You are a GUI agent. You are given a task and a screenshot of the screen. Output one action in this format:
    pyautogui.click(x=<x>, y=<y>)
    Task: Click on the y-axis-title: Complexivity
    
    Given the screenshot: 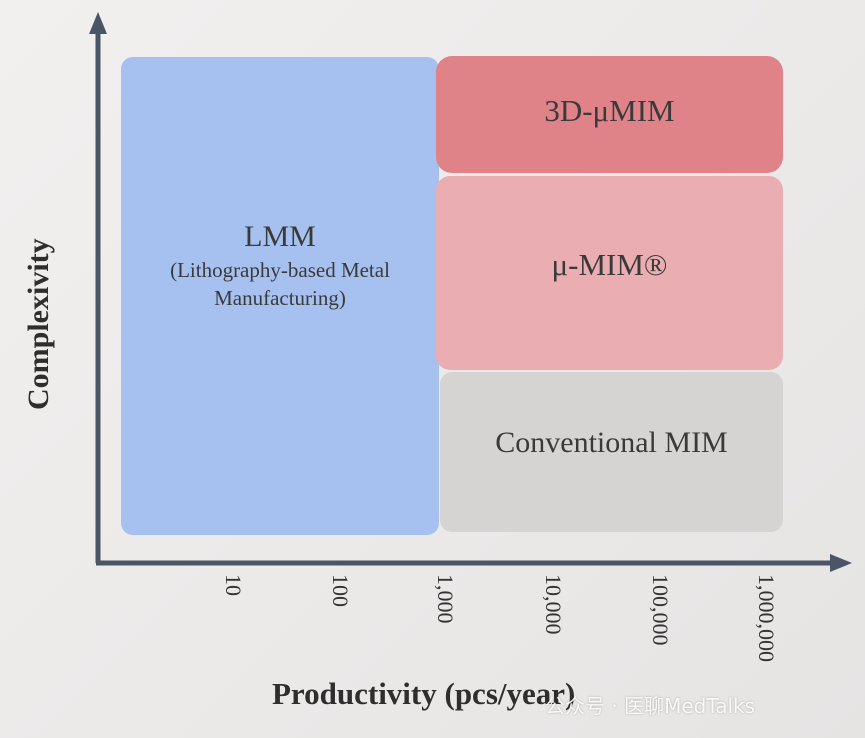 What is the action you would take?
    pyautogui.click(x=38, y=324)
    